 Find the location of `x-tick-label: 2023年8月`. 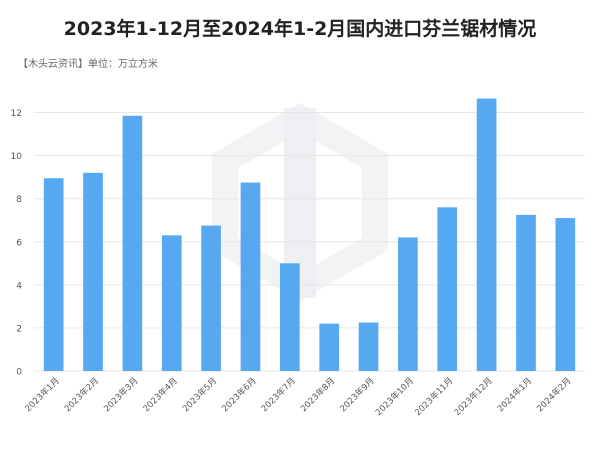

x-tick-label: 2023年8月 is located at coordinates (317, 394).